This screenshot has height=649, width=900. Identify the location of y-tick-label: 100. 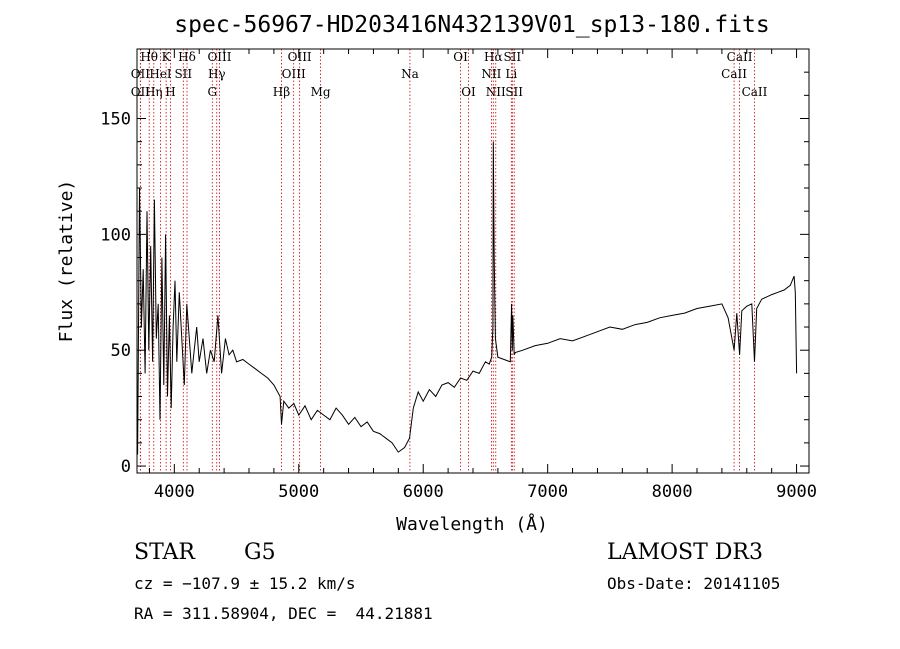
(115, 235).